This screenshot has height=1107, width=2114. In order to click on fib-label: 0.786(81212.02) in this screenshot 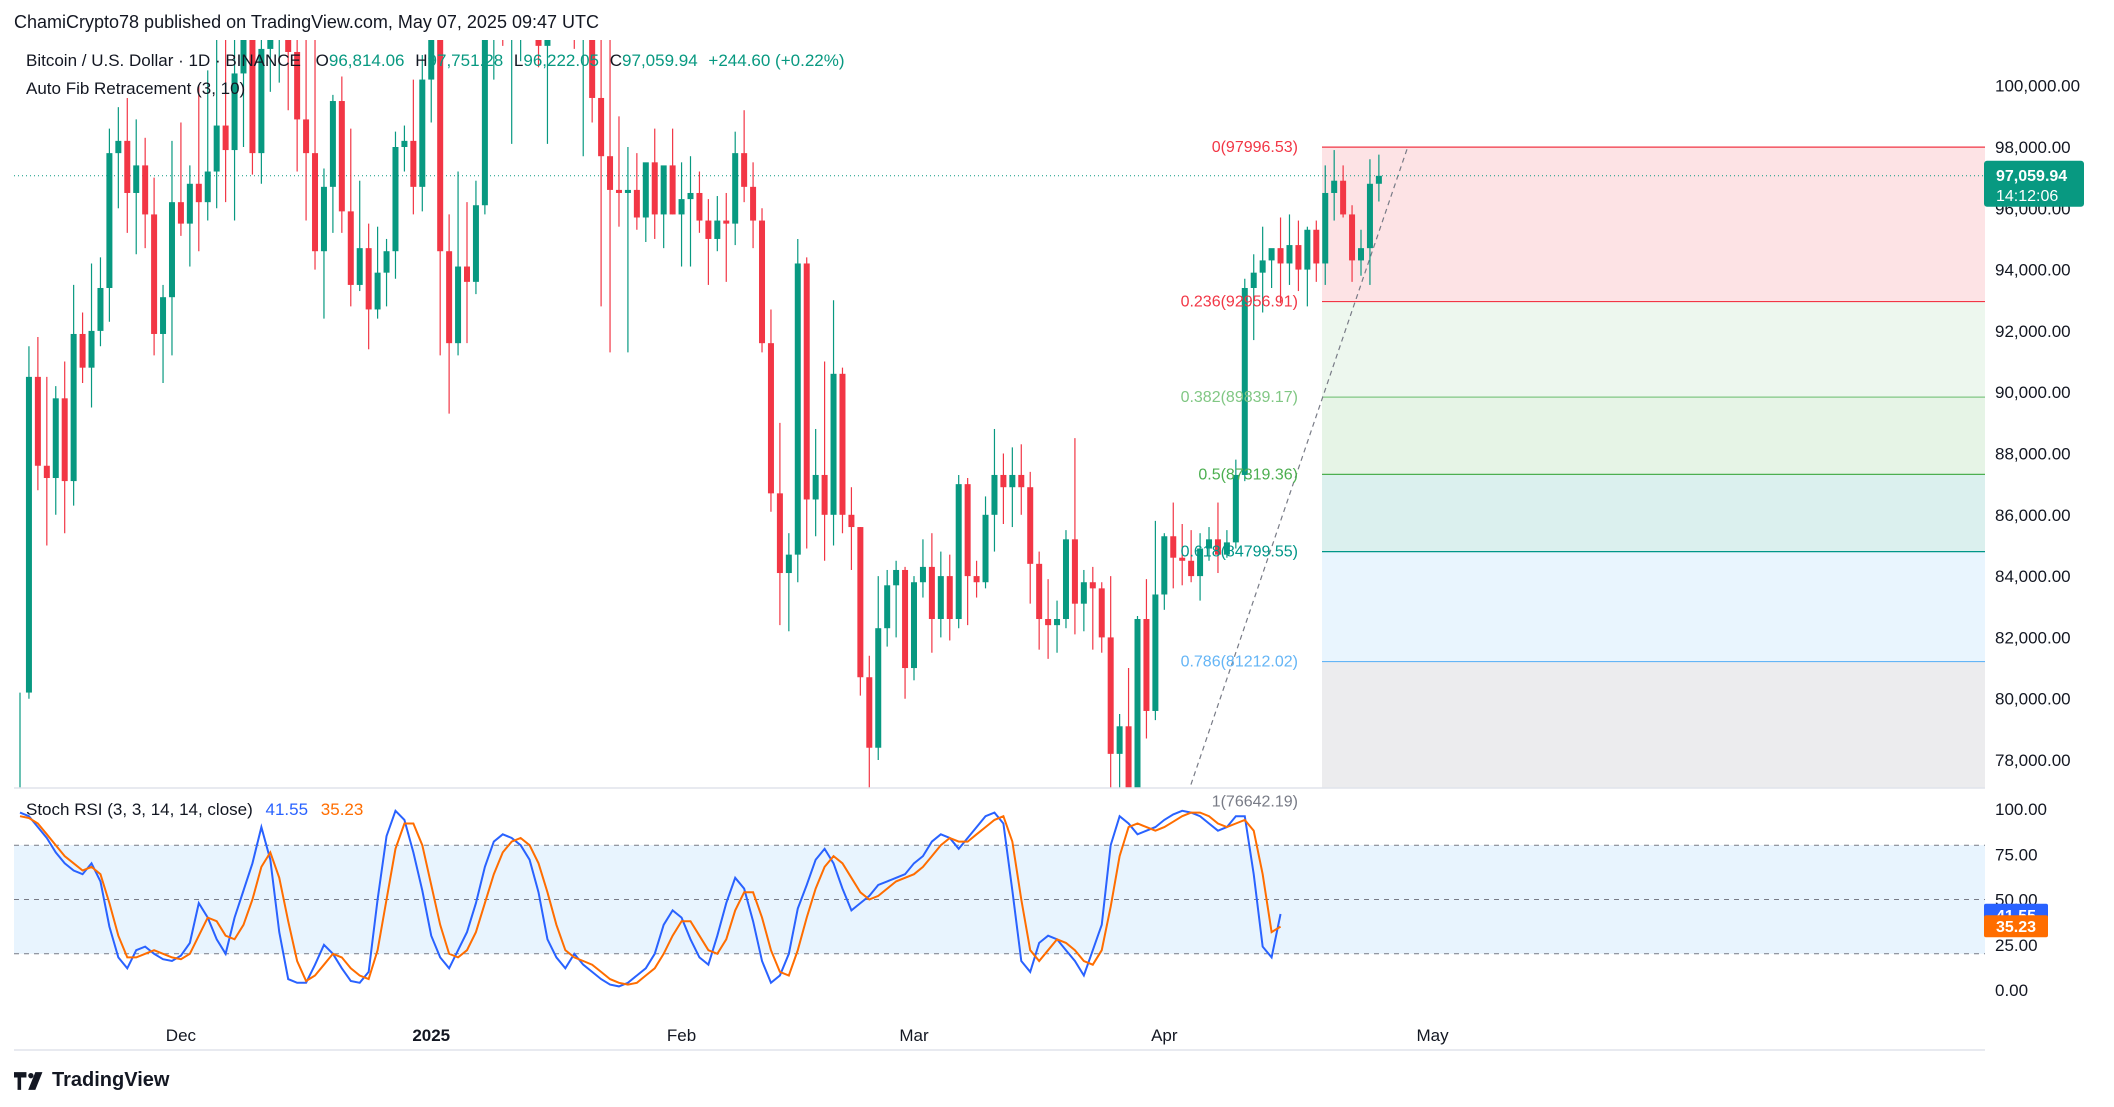, I will do `click(1239, 662)`.